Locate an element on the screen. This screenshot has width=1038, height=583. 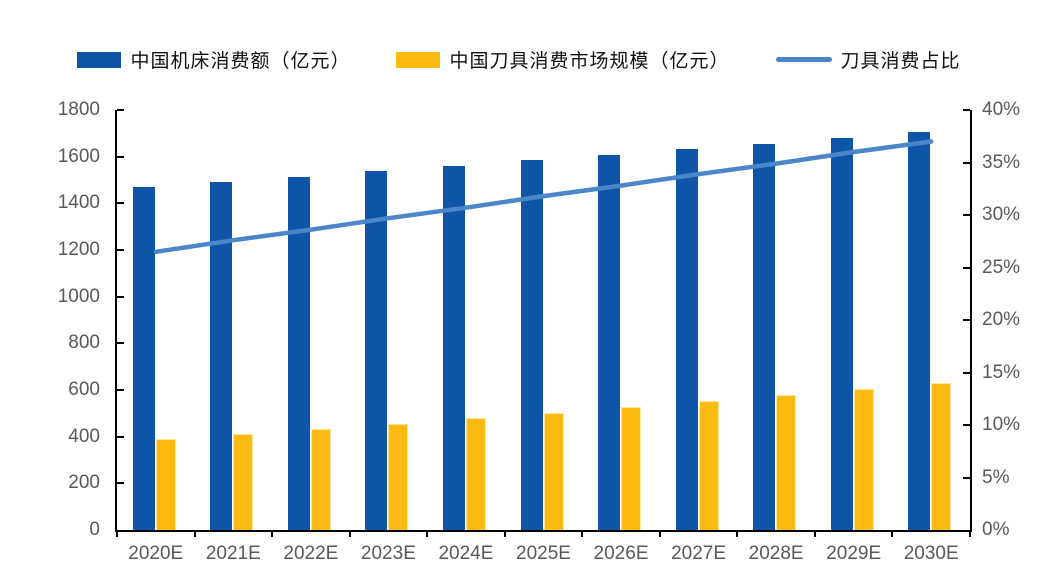
left-axis-label: 400 is located at coordinates (84, 436).